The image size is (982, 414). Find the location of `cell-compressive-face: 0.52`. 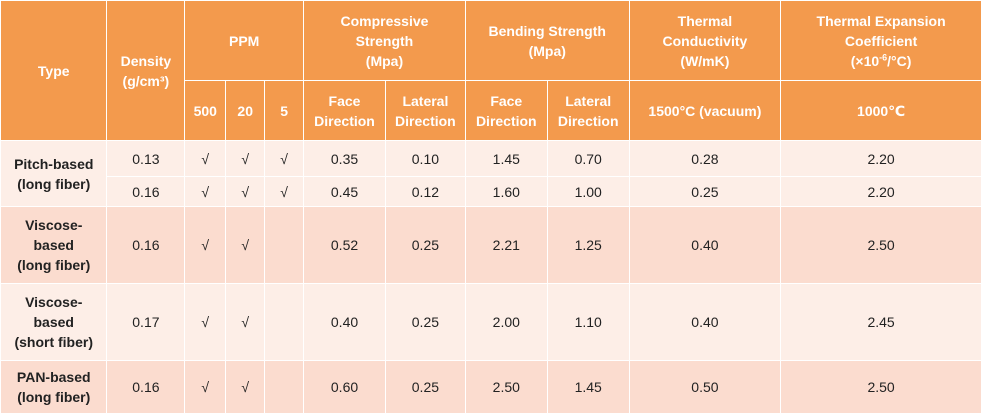

cell-compressive-face: 0.52 is located at coordinates (344, 245).